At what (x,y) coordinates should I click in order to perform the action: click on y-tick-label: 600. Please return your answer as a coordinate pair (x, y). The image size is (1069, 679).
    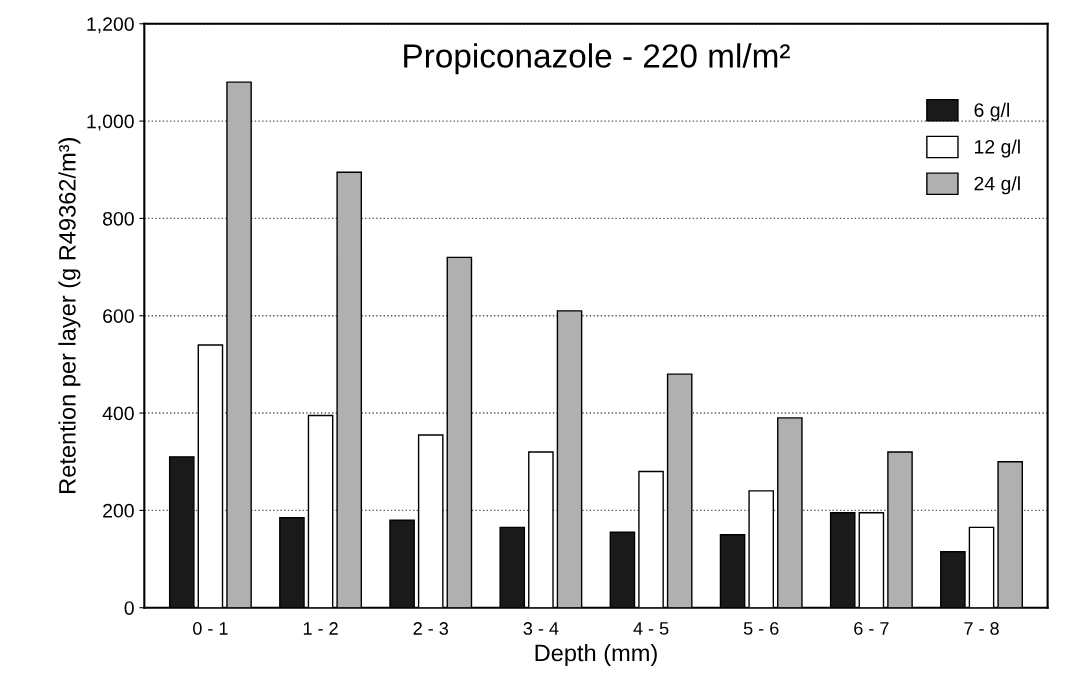
    Looking at the image, I should click on (118, 316).